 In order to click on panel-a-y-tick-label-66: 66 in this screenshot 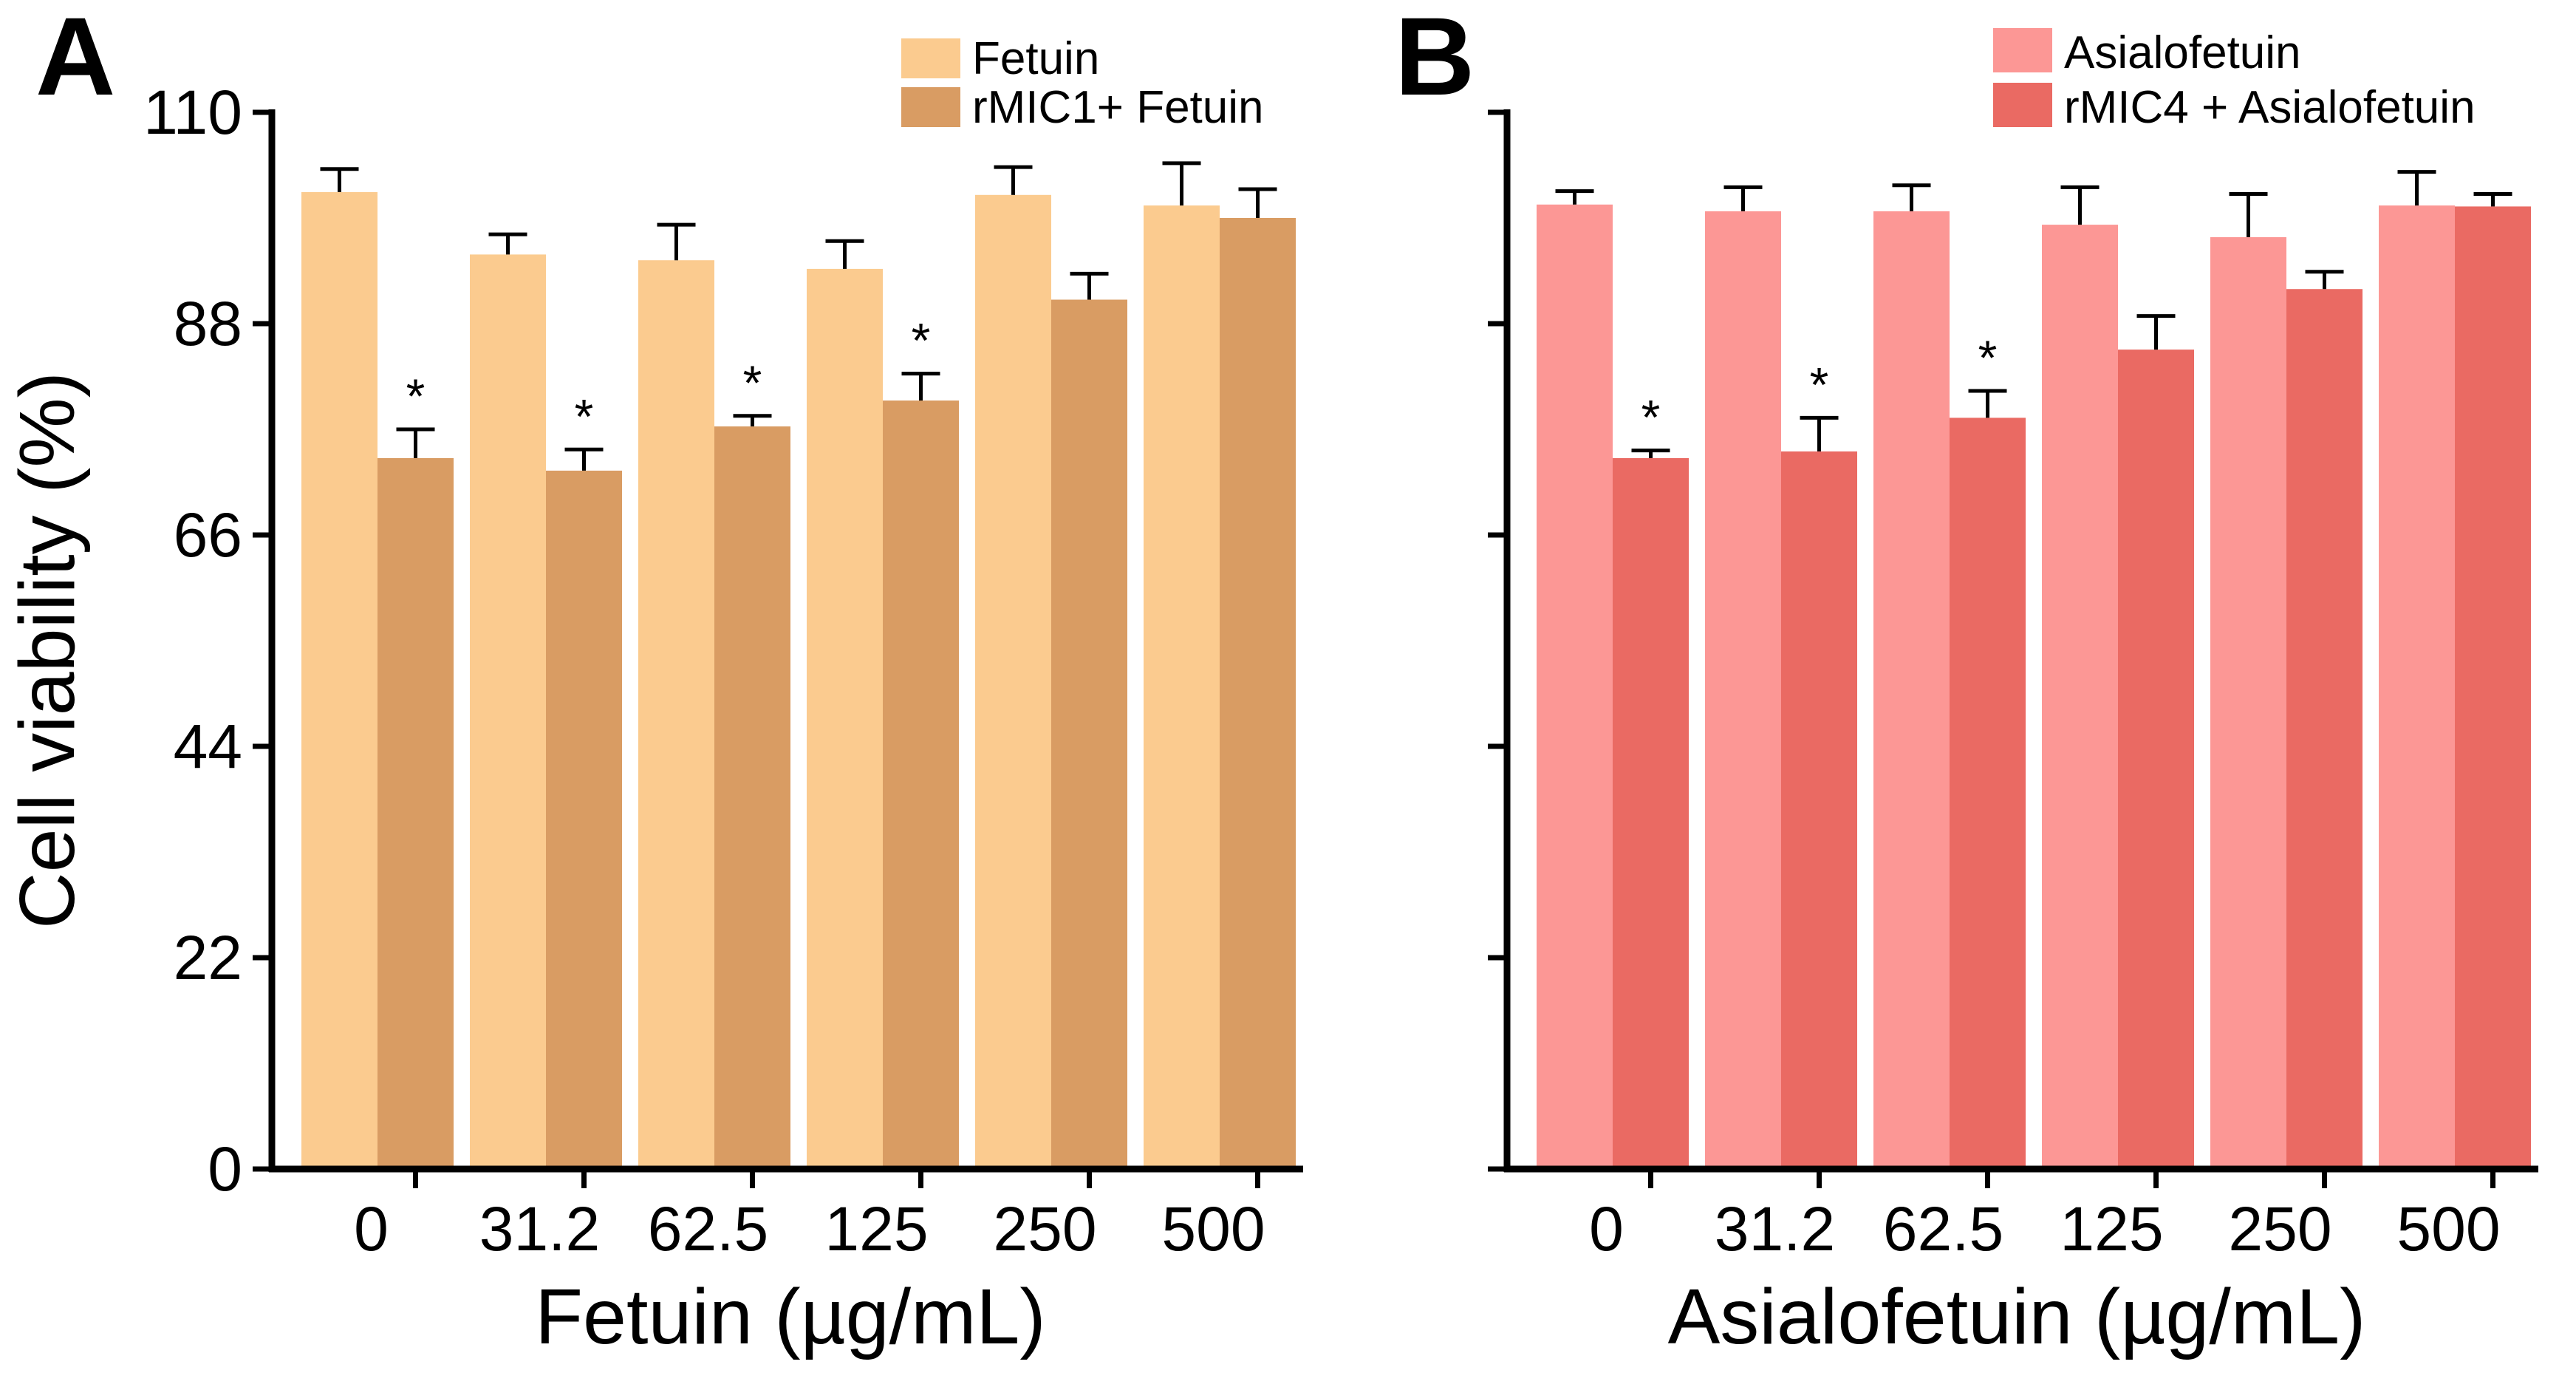, I will do `click(208, 535)`.